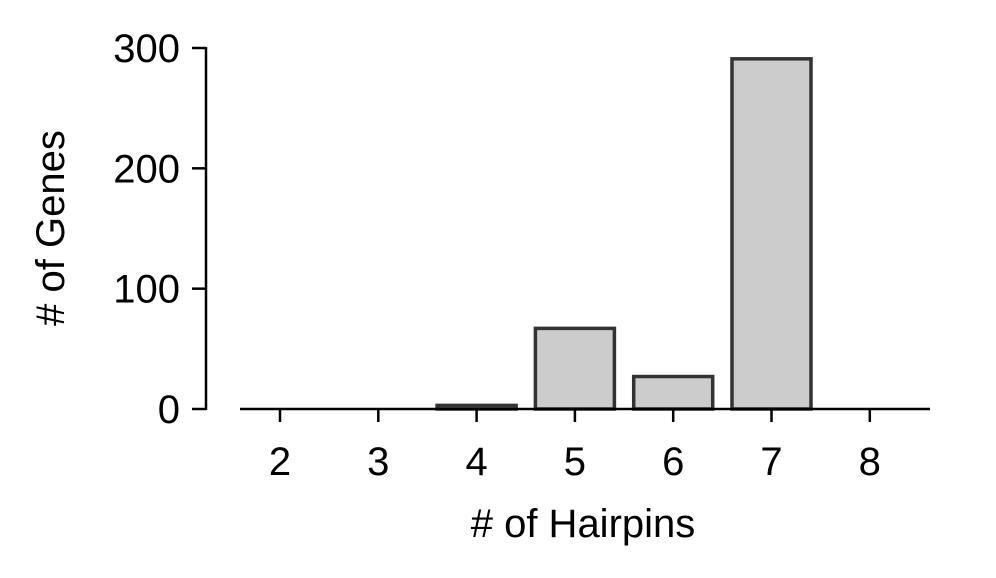 The height and width of the screenshot is (578, 996). What do you see at coordinates (673, 462) in the screenshot?
I see `x-tick-label: 6` at bounding box center [673, 462].